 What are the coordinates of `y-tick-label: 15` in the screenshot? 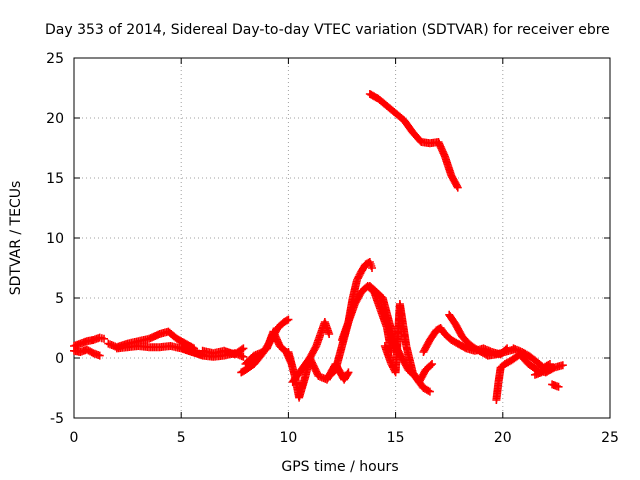 It's located at (55, 179).